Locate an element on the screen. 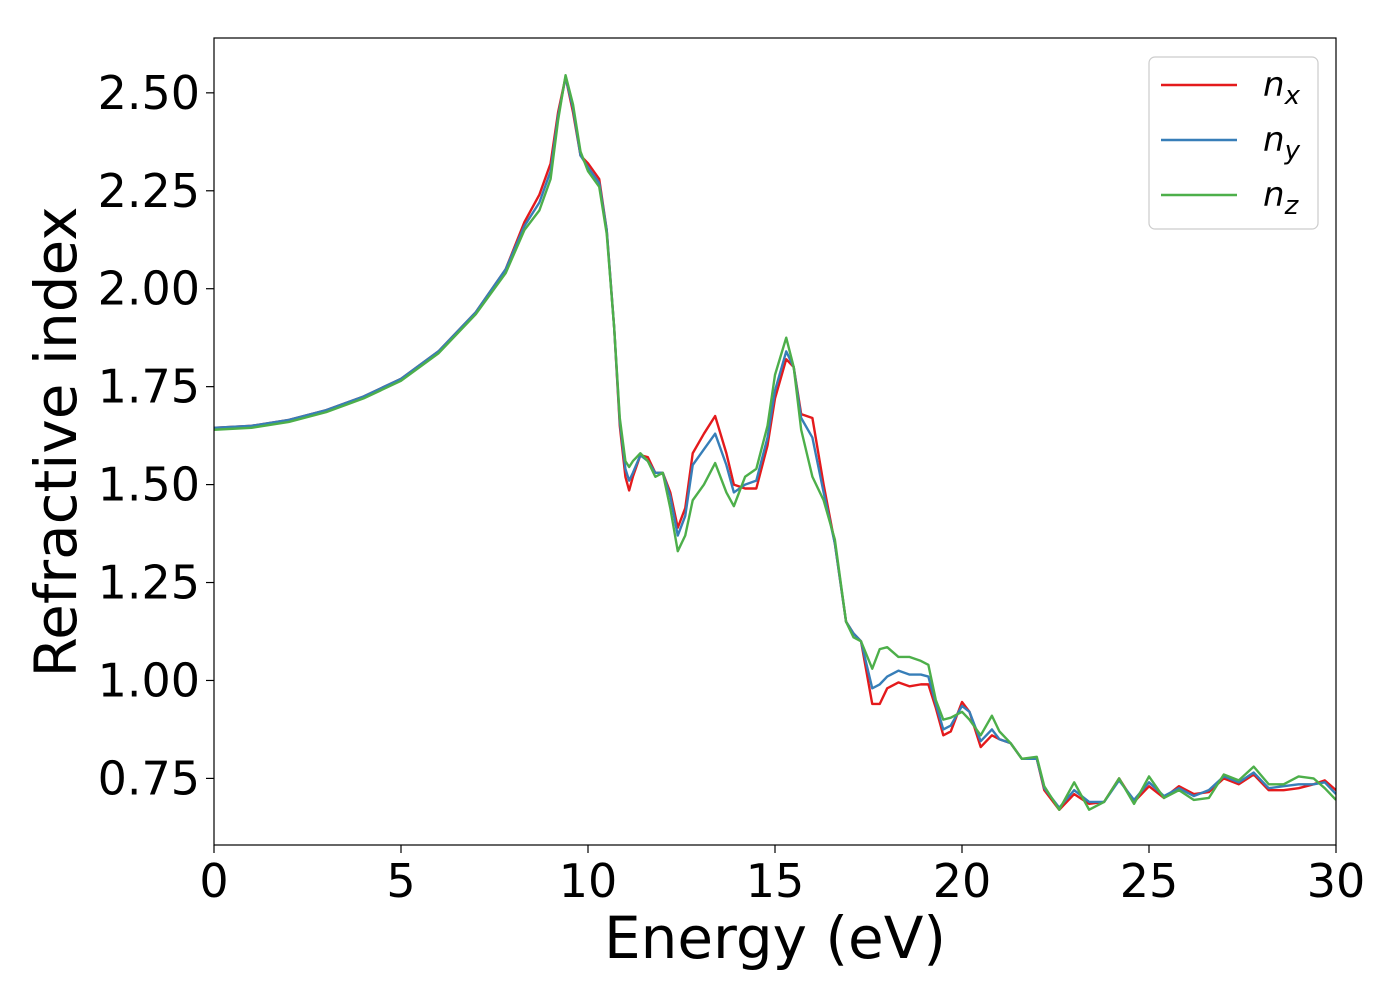 This screenshot has height=1000, width=1400. x-tick-label: 10 is located at coordinates (588, 881).